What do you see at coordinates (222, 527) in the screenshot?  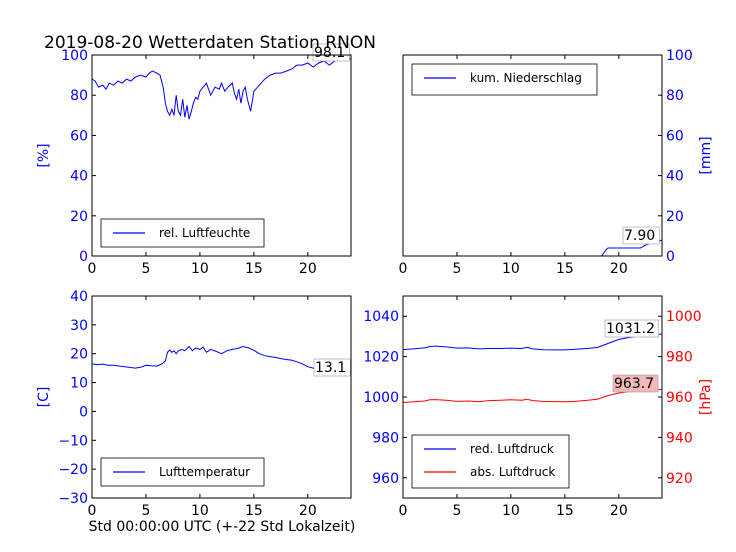 I see `figure-xlabel: Std 00:00:00 UTC (+-22 Std Lokalzeit)` at bounding box center [222, 527].